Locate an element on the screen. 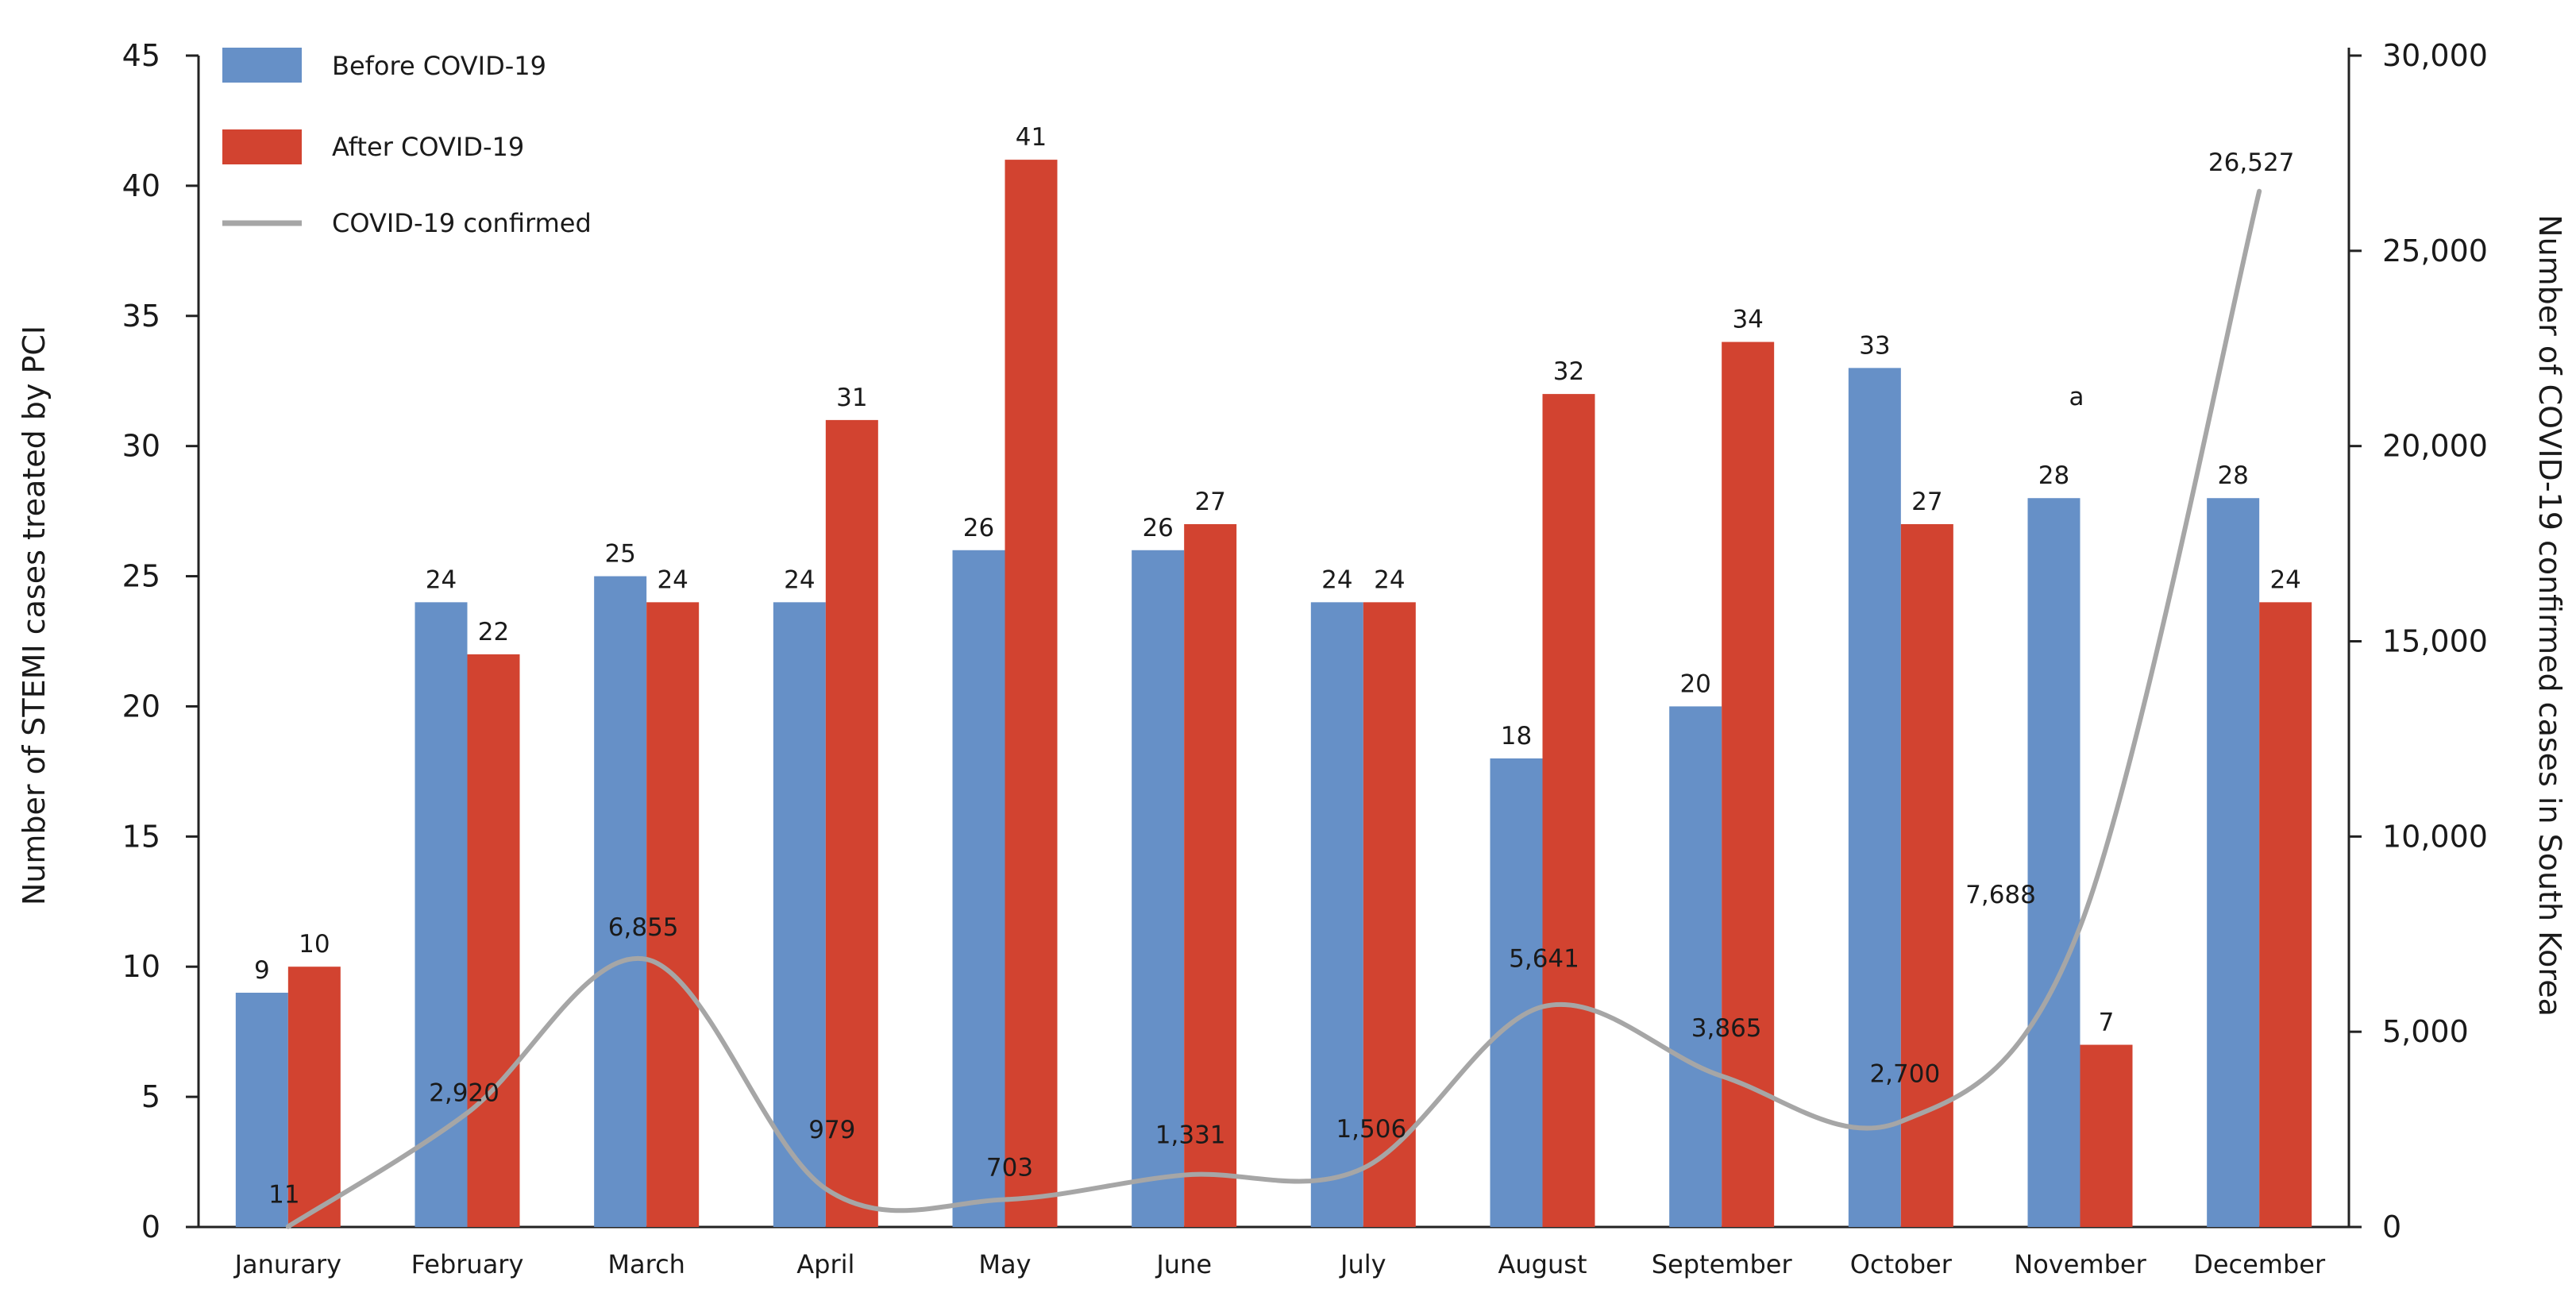 This screenshot has height=1308, width=2576. bar-label-after-6: 24 is located at coordinates (1389, 579).